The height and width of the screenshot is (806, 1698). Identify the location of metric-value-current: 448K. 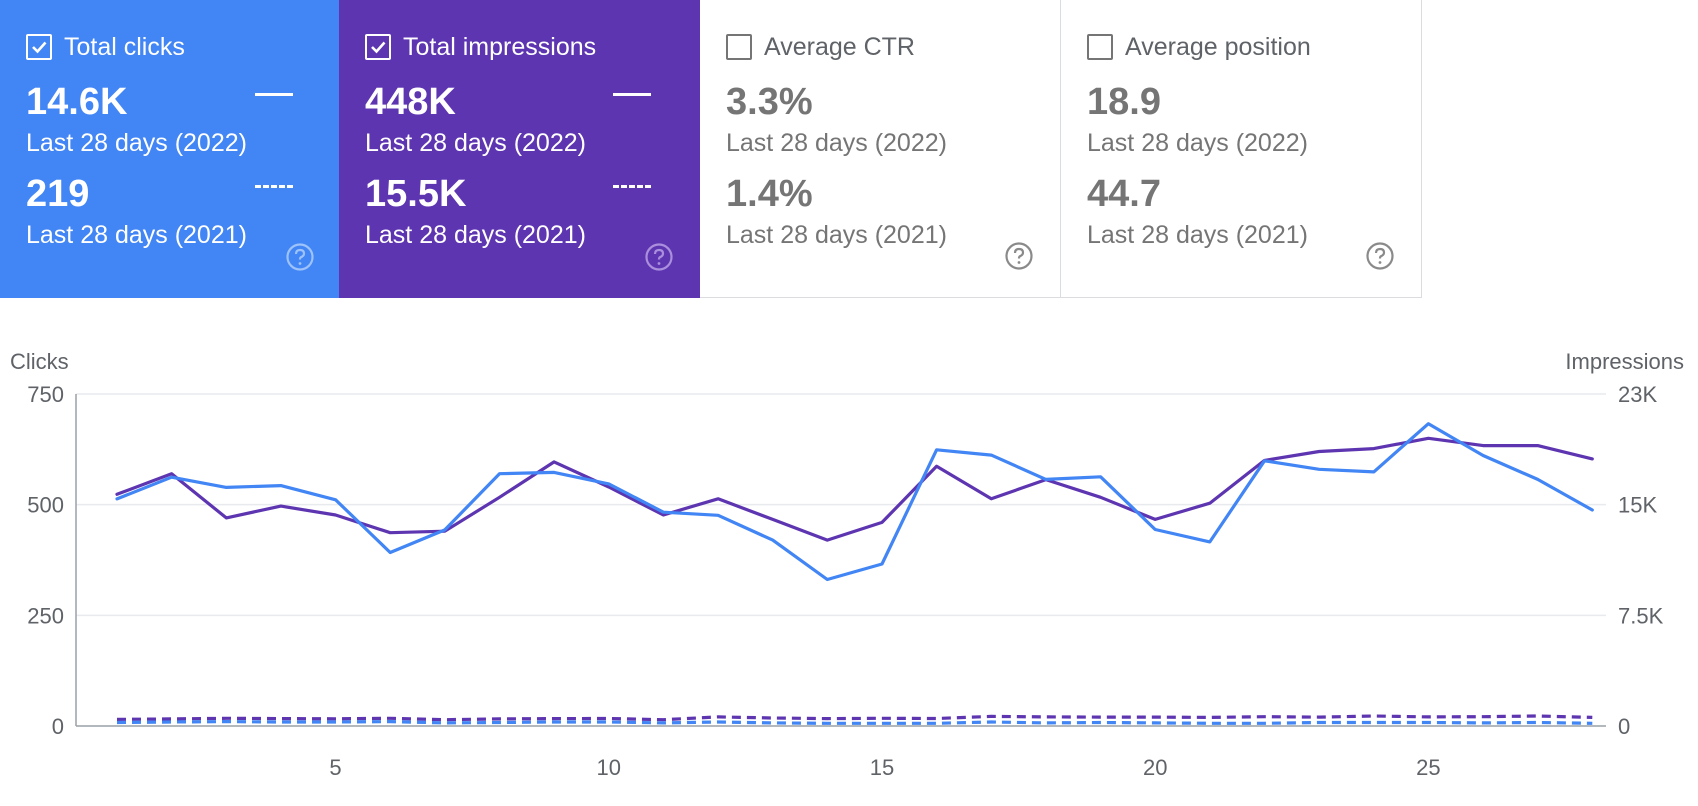
(410, 102).